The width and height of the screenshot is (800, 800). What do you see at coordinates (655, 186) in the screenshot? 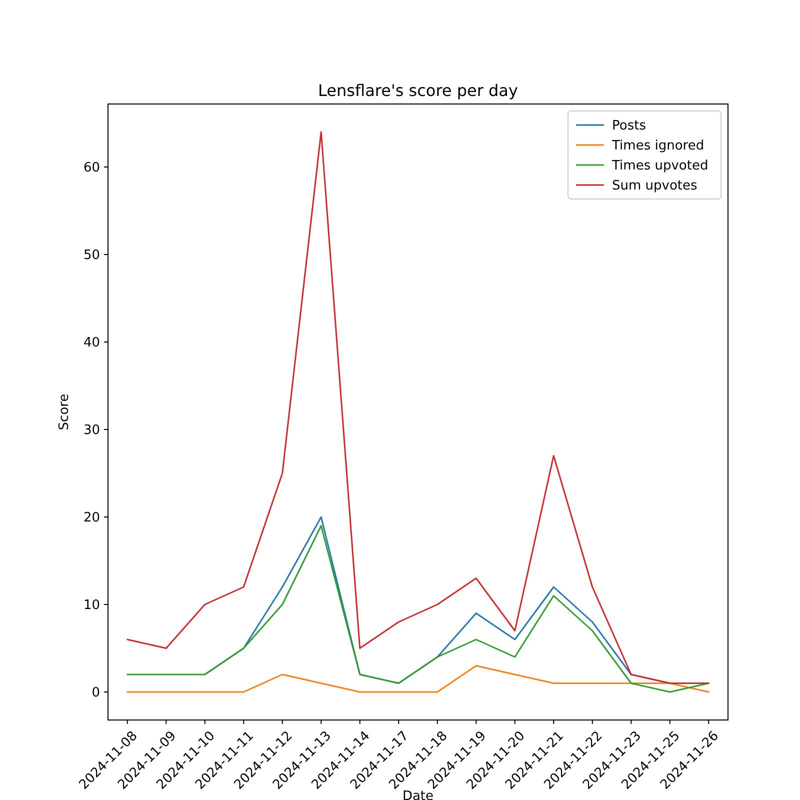
I see `legend-label: Sum upvotes` at bounding box center [655, 186].